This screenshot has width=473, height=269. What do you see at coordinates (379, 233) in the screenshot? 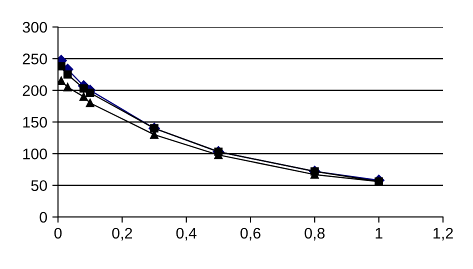
I see `x-tick-label: 1` at bounding box center [379, 233].